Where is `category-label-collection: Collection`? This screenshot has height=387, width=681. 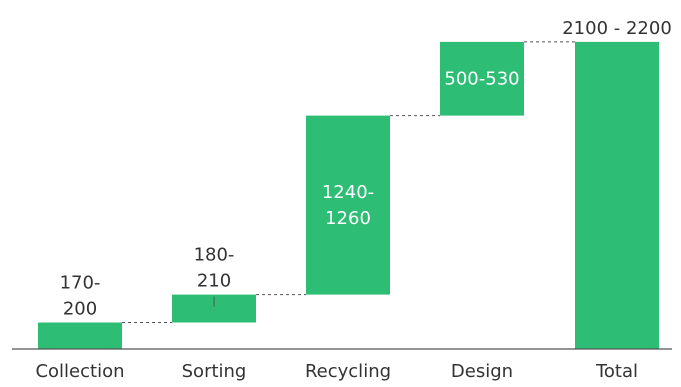
category-label-collection: Collection is located at coordinates (79, 371).